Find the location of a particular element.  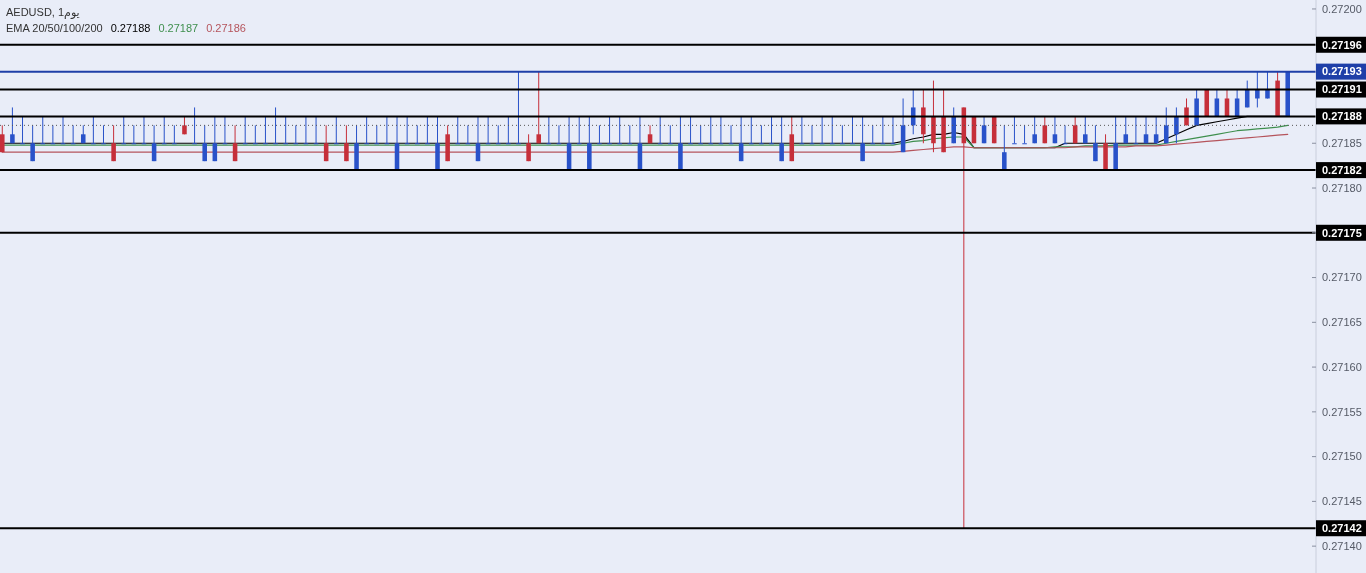

y-tick-label: 0.27155 is located at coordinates (1342, 411).